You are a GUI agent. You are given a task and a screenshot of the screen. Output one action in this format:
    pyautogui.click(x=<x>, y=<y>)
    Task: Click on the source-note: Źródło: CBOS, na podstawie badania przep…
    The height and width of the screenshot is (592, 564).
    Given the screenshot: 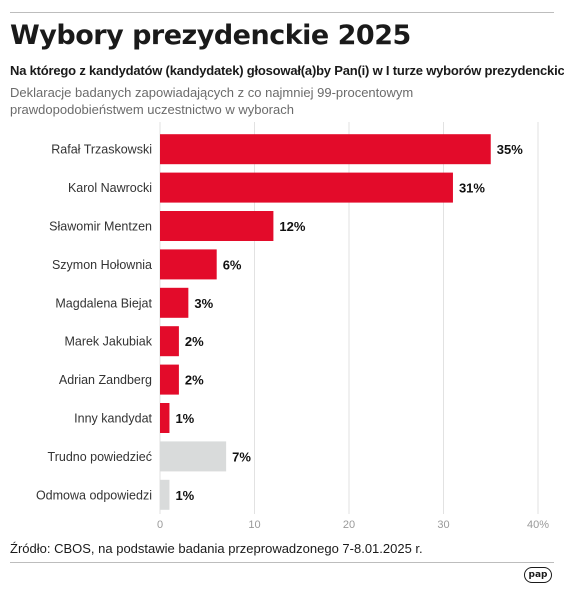 What is the action you would take?
    pyautogui.click(x=216, y=548)
    